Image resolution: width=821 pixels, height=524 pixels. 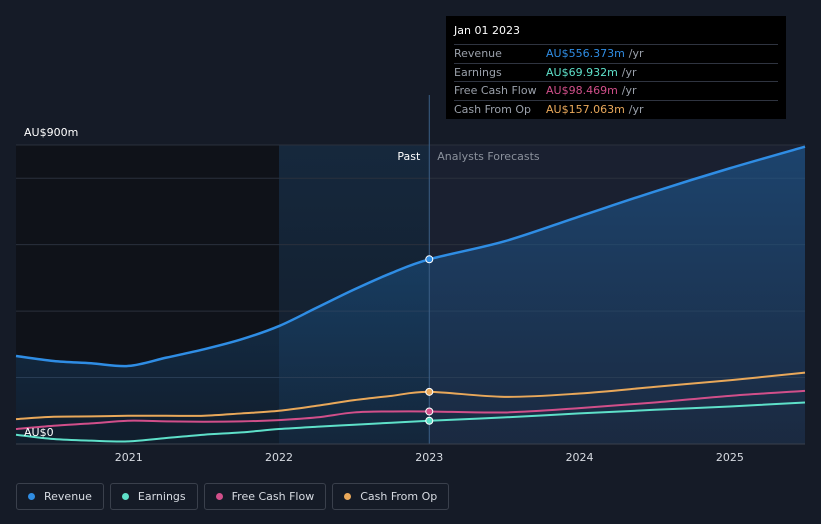 What do you see at coordinates (495, 91) in the screenshot?
I see `tooltip-label: Free Cash Flow` at bounding box center [495, 91].